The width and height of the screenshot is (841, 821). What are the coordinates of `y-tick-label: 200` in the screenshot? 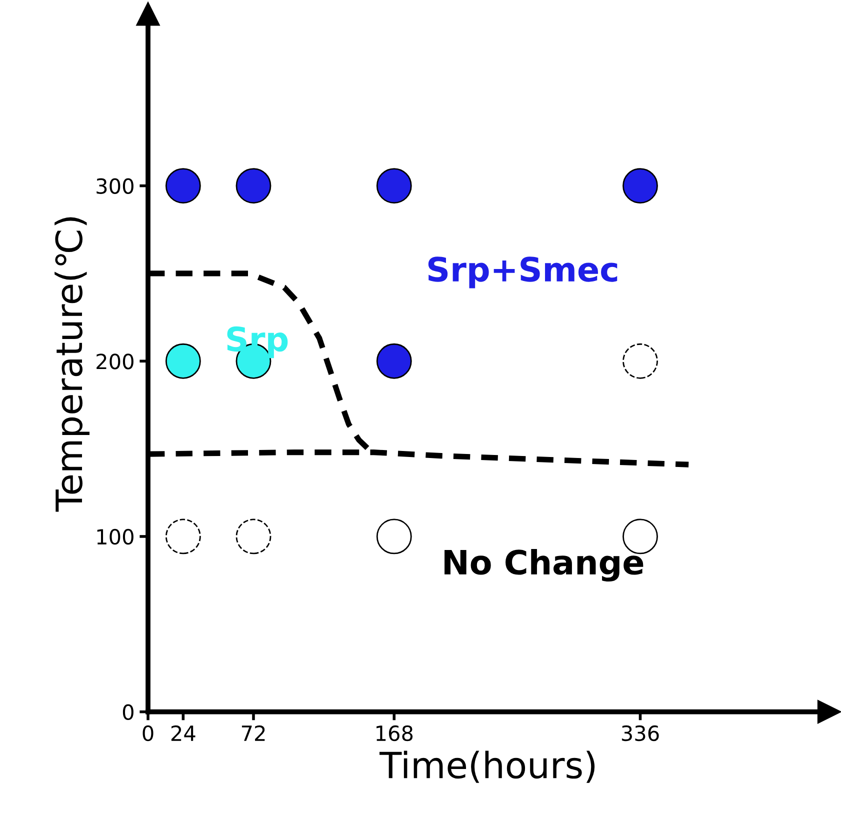 It's located at (115, 362).